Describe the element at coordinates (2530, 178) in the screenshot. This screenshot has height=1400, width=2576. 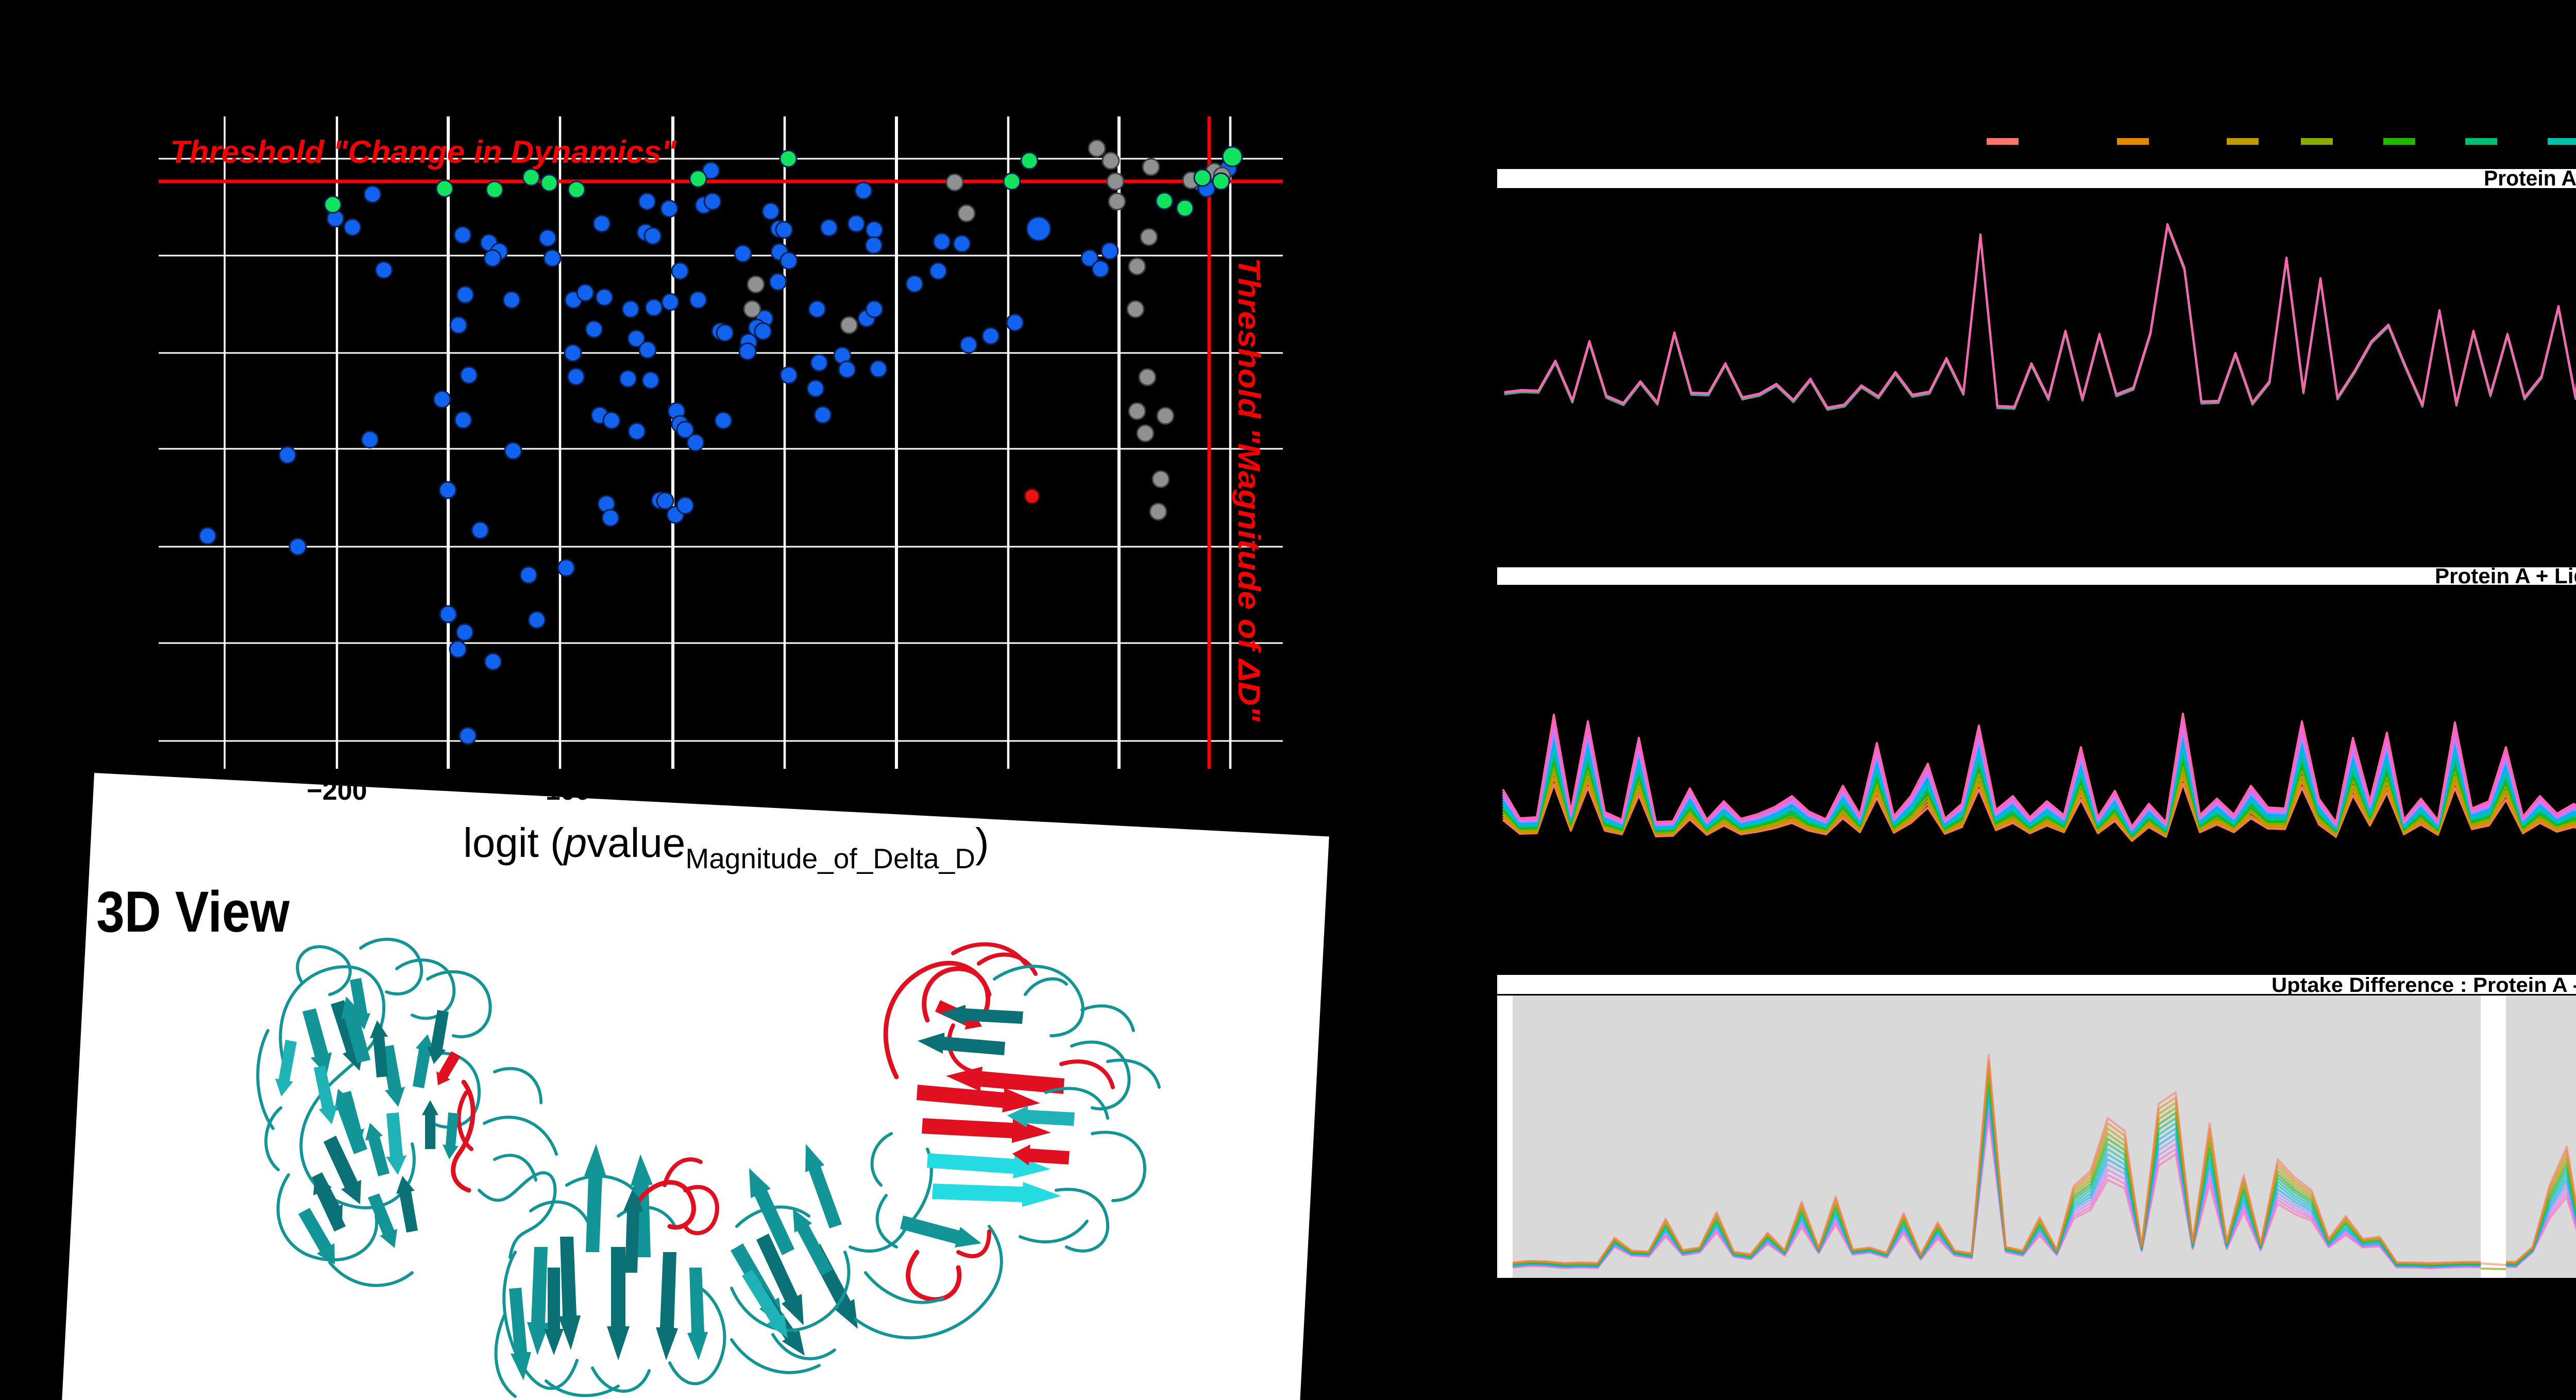
I see `svg-text: Protein A` at that location.